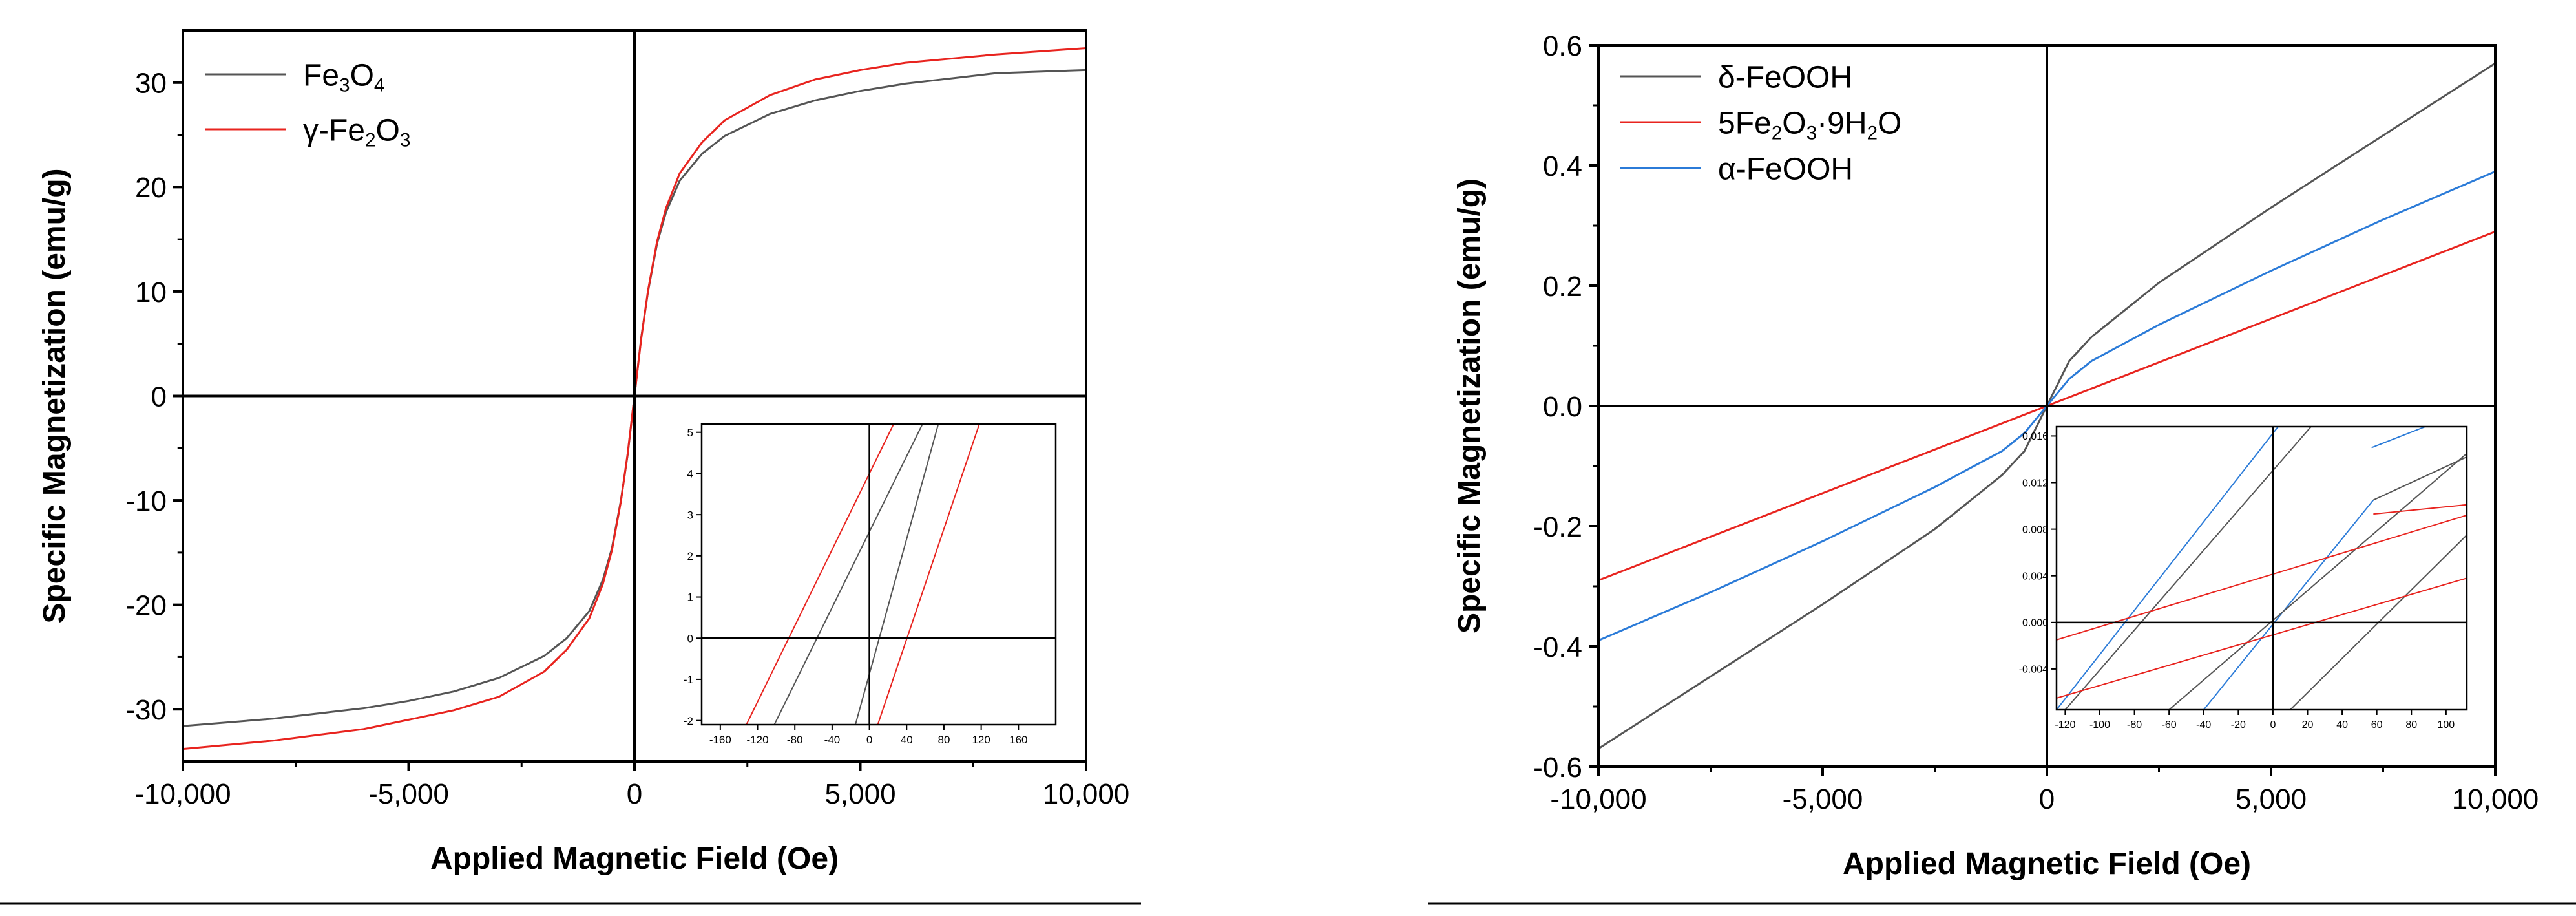  I want to click on inset-lines, so click(2262, 568).